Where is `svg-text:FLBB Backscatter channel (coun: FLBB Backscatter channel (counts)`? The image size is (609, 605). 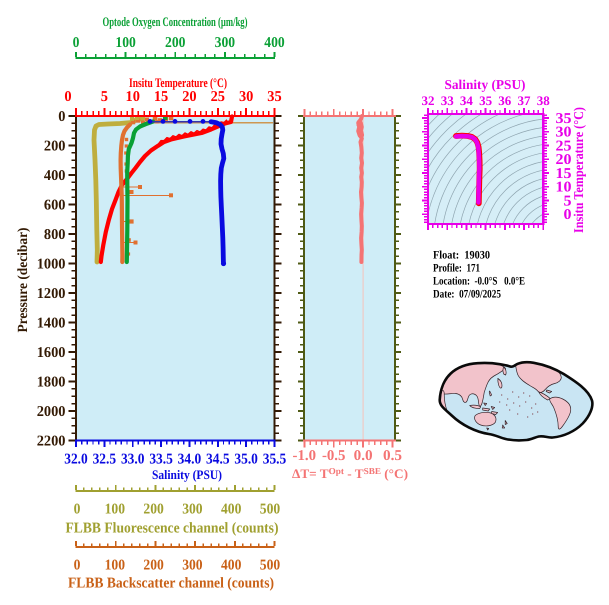 svg-text:FLBB Backscatter channel (coun: FLBB Backscatter channel (counts) is located at coordinates (171, 584).